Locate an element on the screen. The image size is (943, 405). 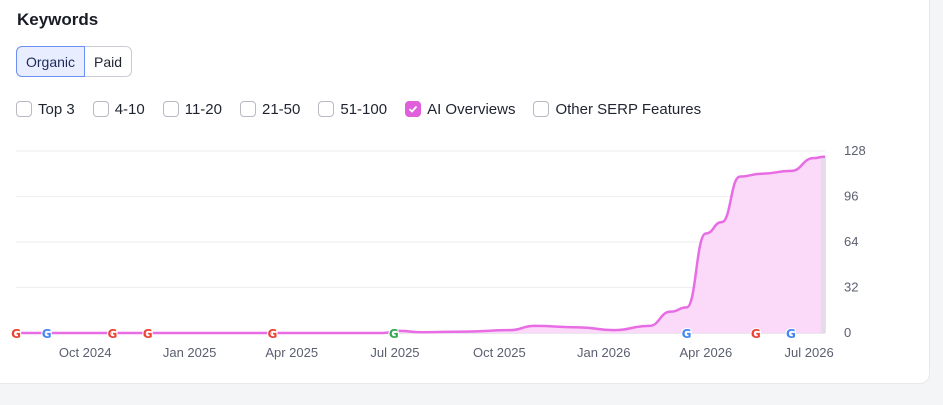
filter-label: 51-100 is located at coordinates (364, 109).